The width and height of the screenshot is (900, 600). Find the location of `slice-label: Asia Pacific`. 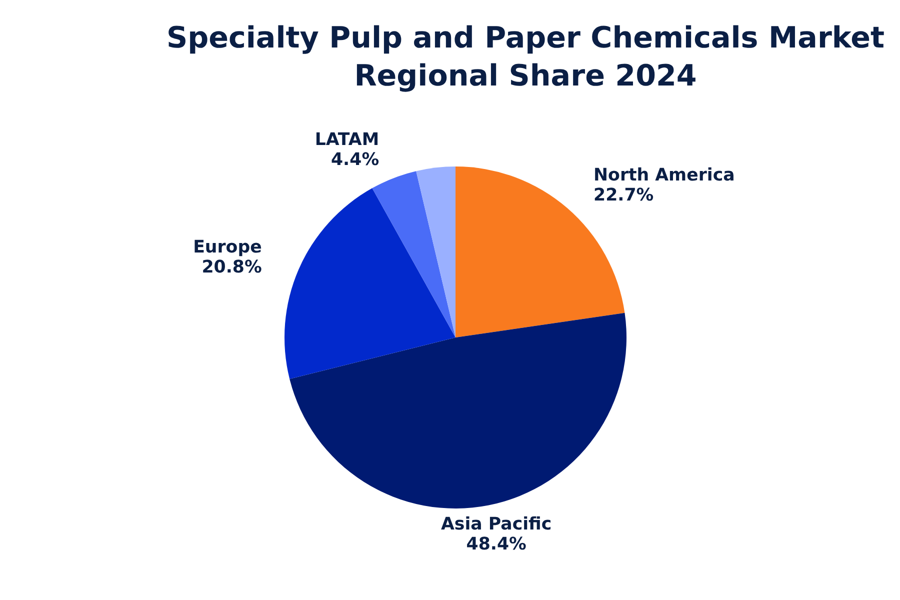

slice-label: Asia Pacific is located at coordinates (496, 524).